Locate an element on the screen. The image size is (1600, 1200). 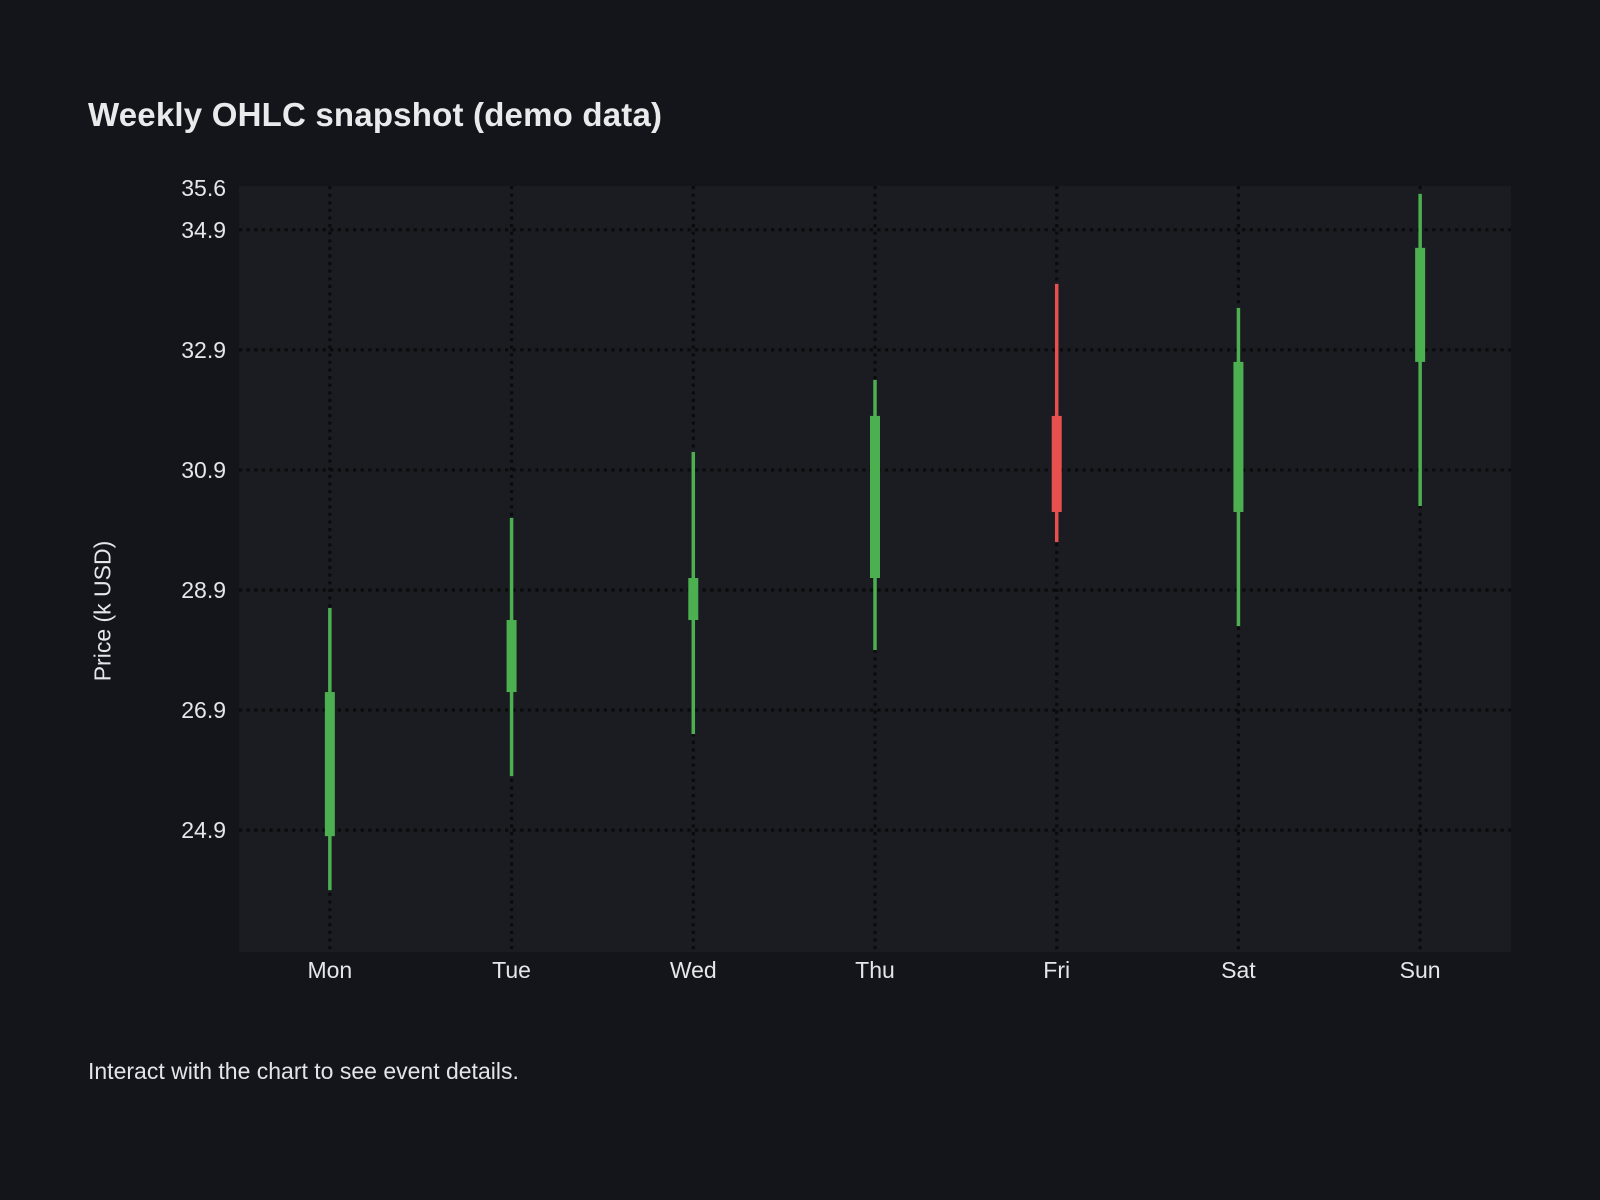
x-tick-label: Thu is located at coordinates (875, 970).